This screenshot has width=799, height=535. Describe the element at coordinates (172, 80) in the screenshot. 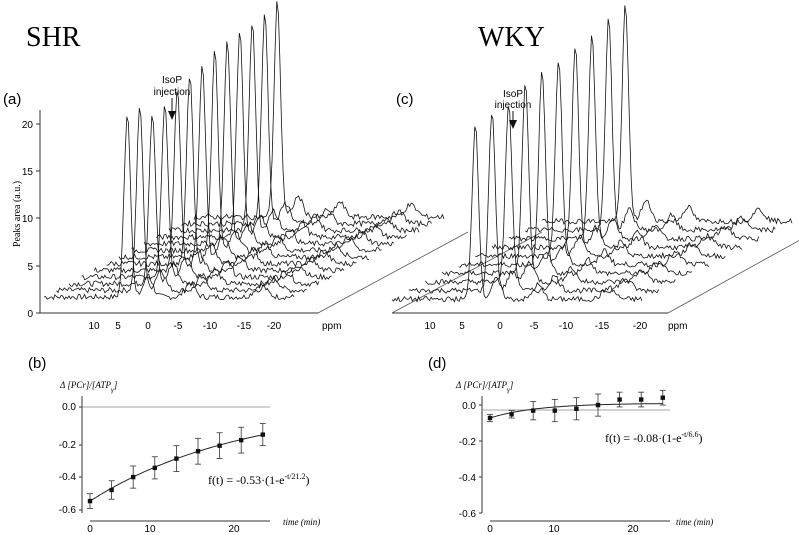

I see `isop-annotation-a-line1: IsoP` at that location.